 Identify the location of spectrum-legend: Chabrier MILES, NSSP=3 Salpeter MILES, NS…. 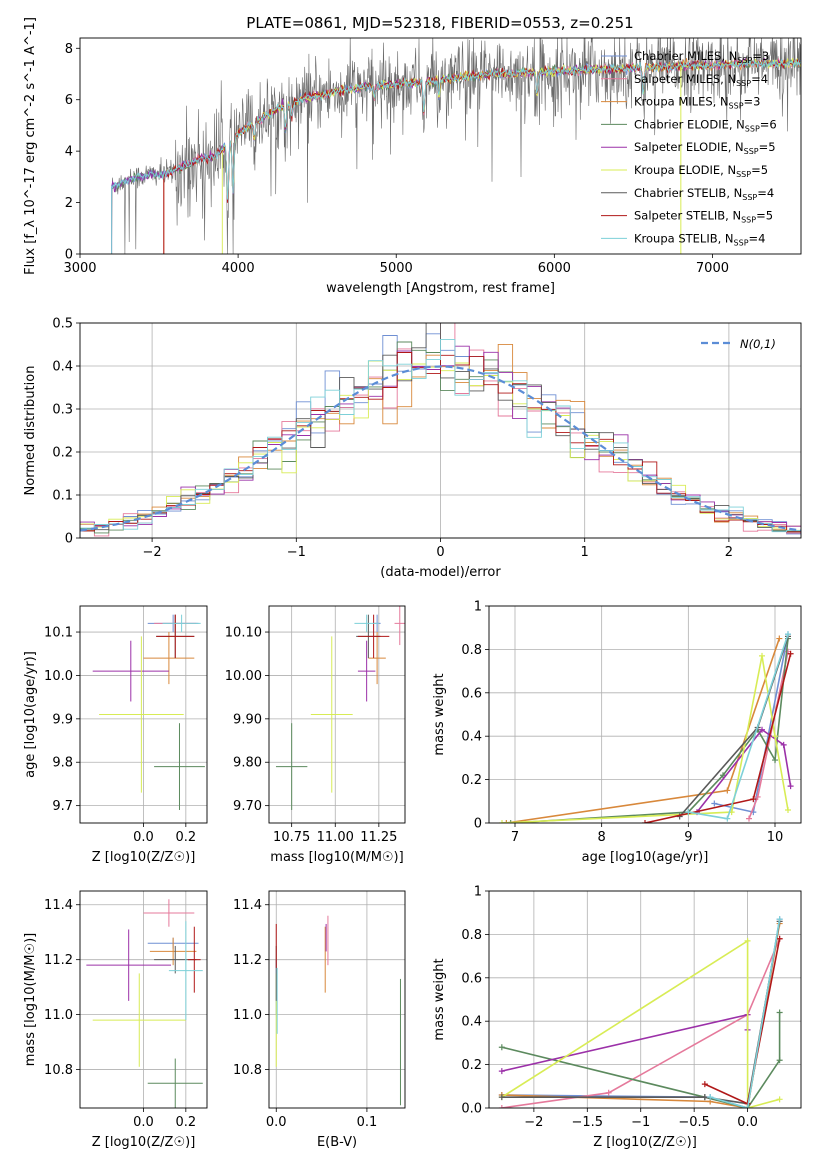
(689, 148).